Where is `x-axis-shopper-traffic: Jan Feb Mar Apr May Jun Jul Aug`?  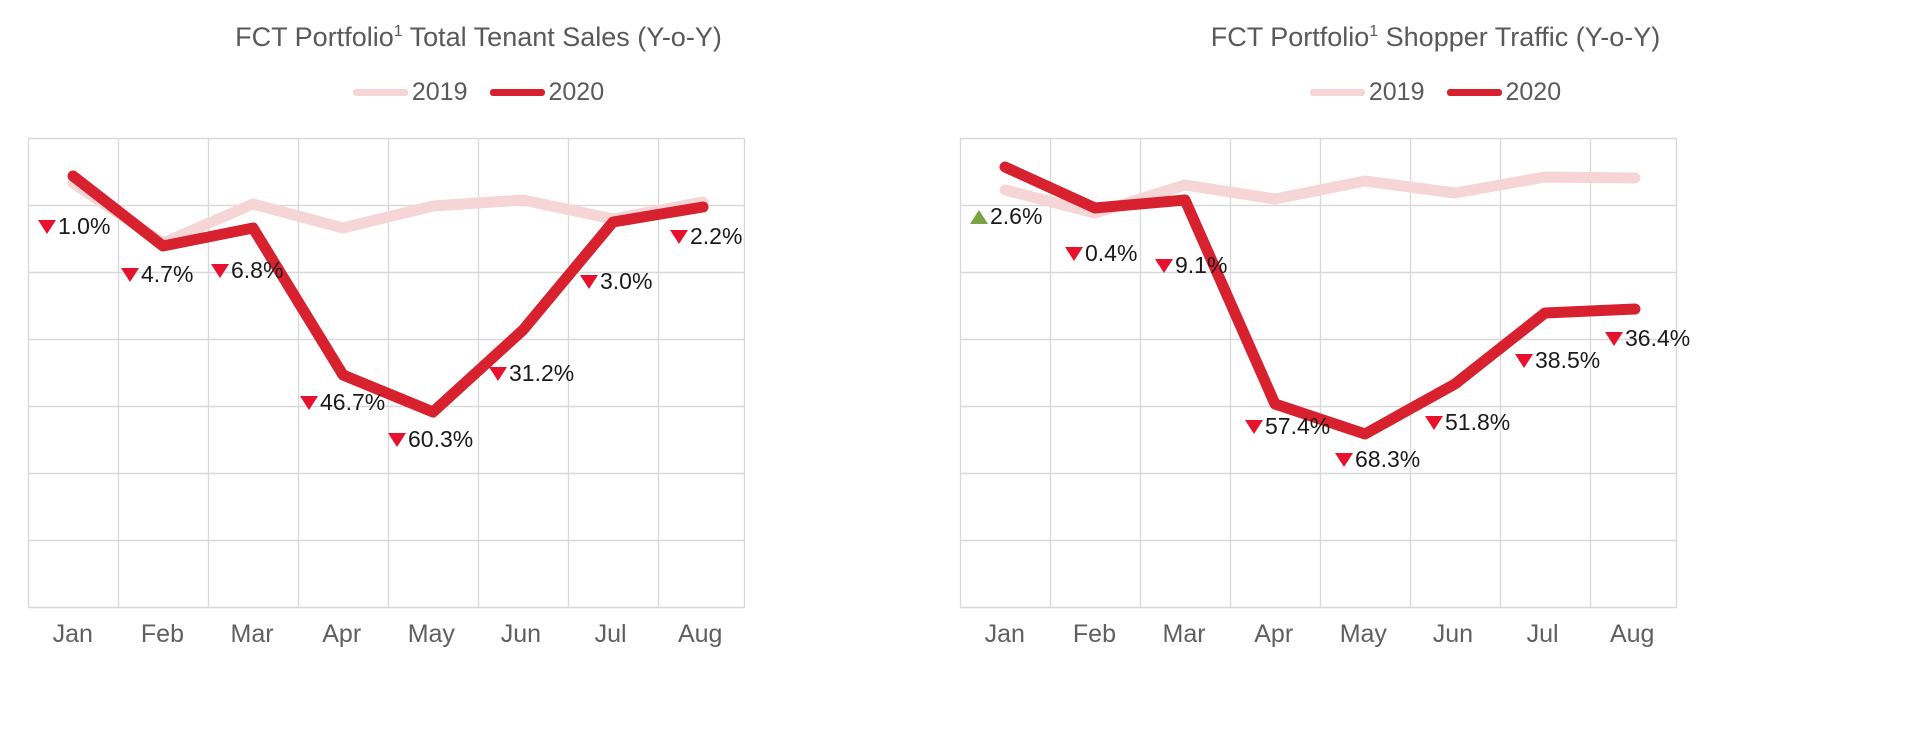
x-axis-shopper-traffic: Jan Feb Mar Apr May Jun Jul Aug is located at coordinates (1318, 634).